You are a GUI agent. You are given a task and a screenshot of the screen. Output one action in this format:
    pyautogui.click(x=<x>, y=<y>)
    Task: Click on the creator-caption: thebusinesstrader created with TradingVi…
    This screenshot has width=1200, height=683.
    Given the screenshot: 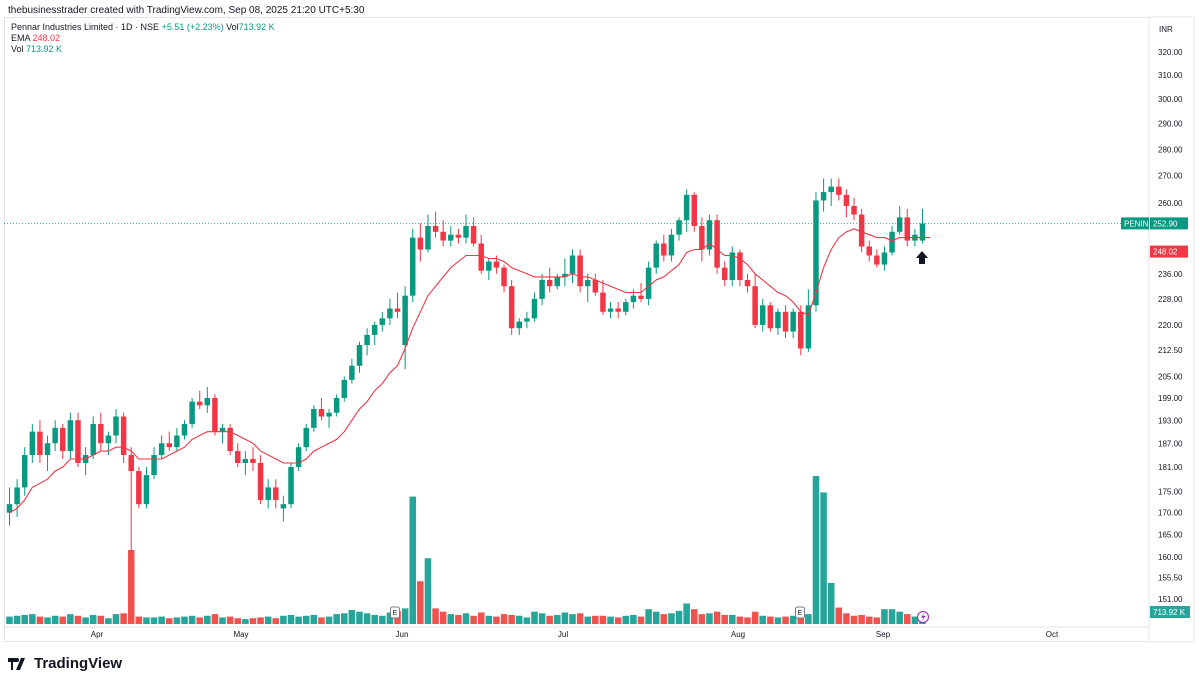 What is the action you would take?
    pyautogui.click(x=186, y=10)
    